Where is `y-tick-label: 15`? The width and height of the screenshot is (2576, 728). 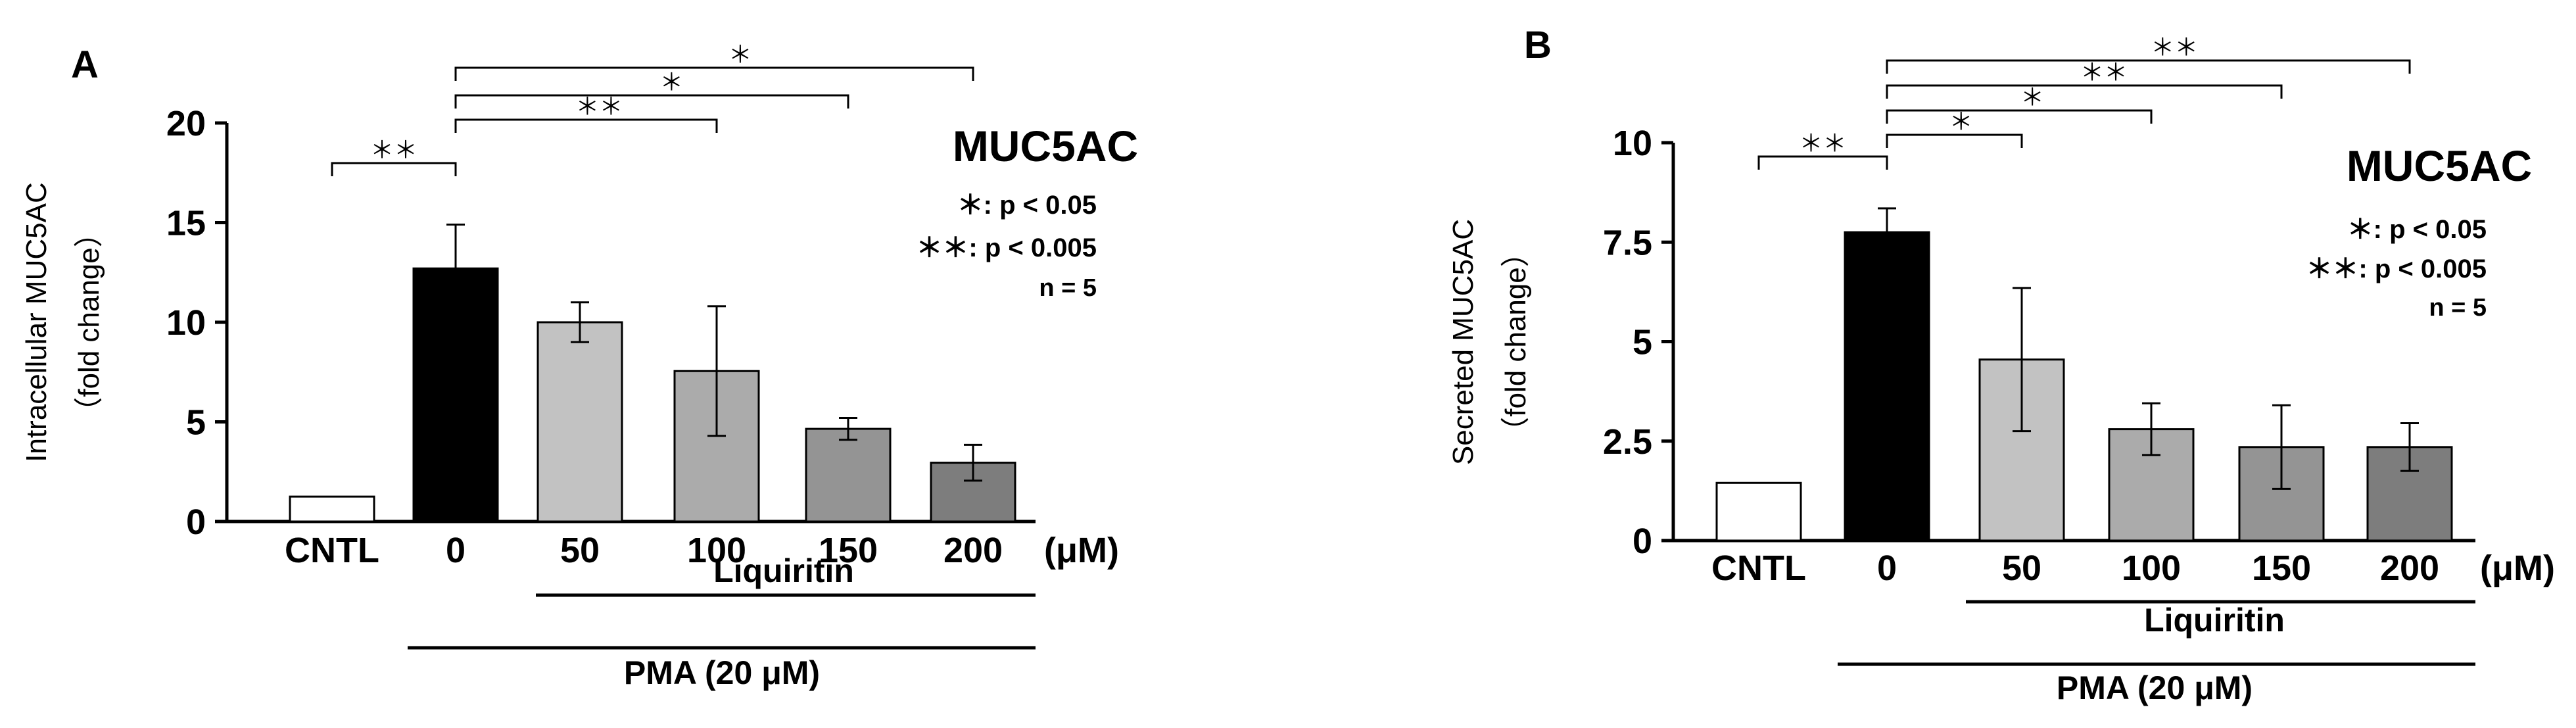 y-tick-label: 15 is located at coordinates (186, 223).